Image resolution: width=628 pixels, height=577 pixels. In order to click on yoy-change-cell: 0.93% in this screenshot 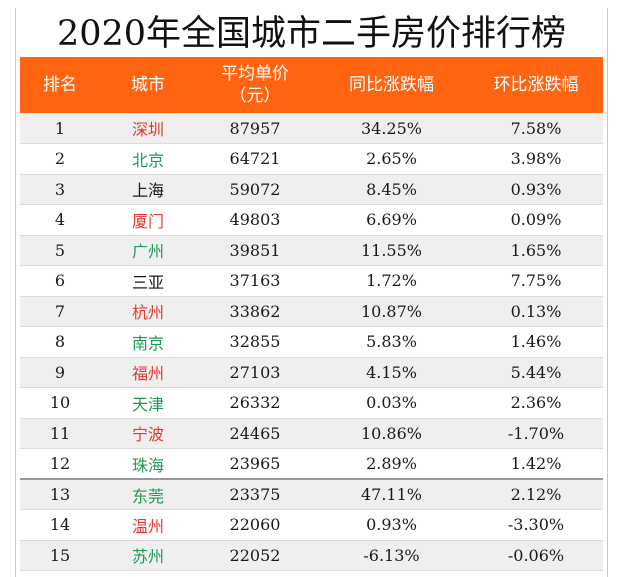, I will do `click(391, 525)`.